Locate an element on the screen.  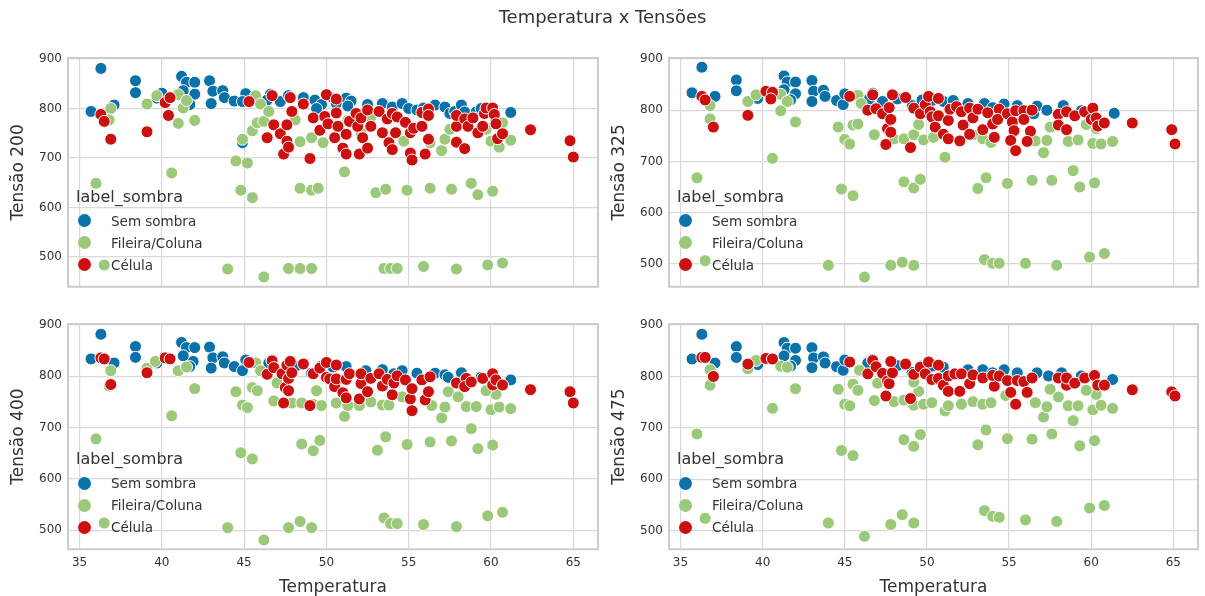
chart-title: Temperatura x Tensões is located at coordinates (602, 16).